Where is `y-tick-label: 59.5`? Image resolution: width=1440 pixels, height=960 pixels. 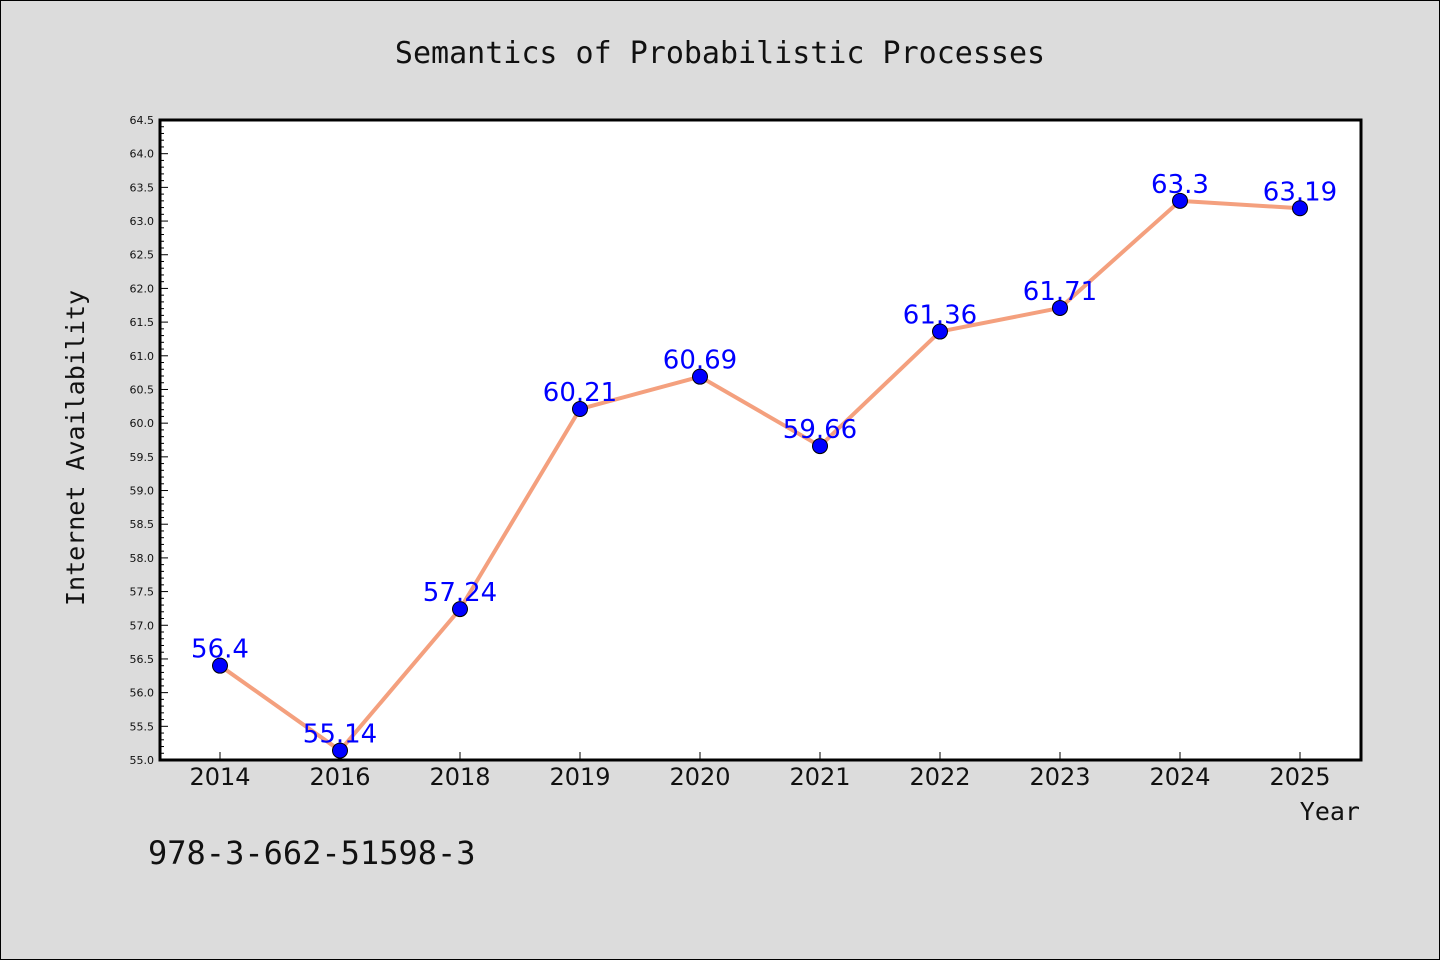 y-tick-label: 59.5 is located at coordinates (142, 457).